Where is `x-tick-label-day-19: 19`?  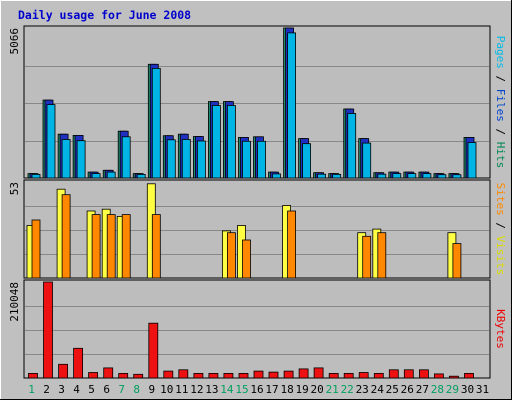
x-tick-label-day-19: 19 is located at coordinates (301, 389).